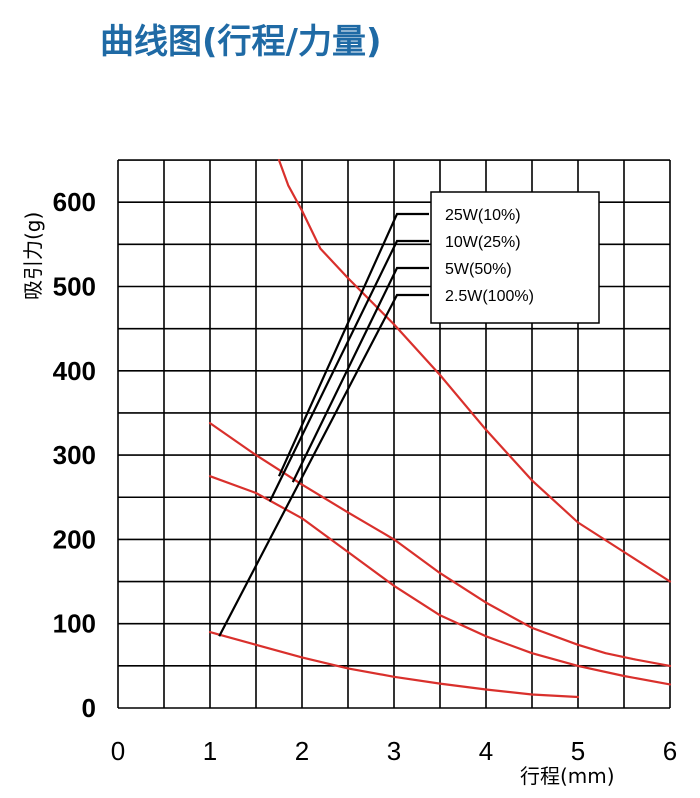 The height and width of the screenshot is (798, 700). What do you see at coordinates (302, 751) in the screenshot?
I see `x-tick-label: 2` at bounding box center [302, 751].